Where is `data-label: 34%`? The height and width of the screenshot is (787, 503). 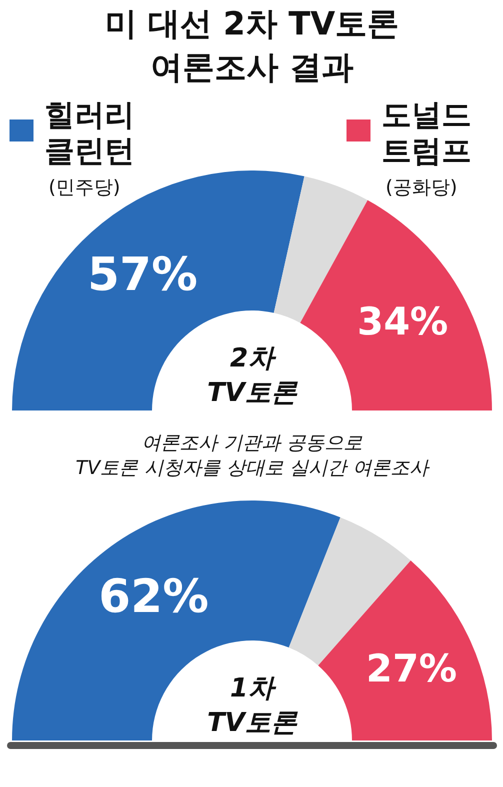 data-label: 34% is located at coordinates (402, 321).